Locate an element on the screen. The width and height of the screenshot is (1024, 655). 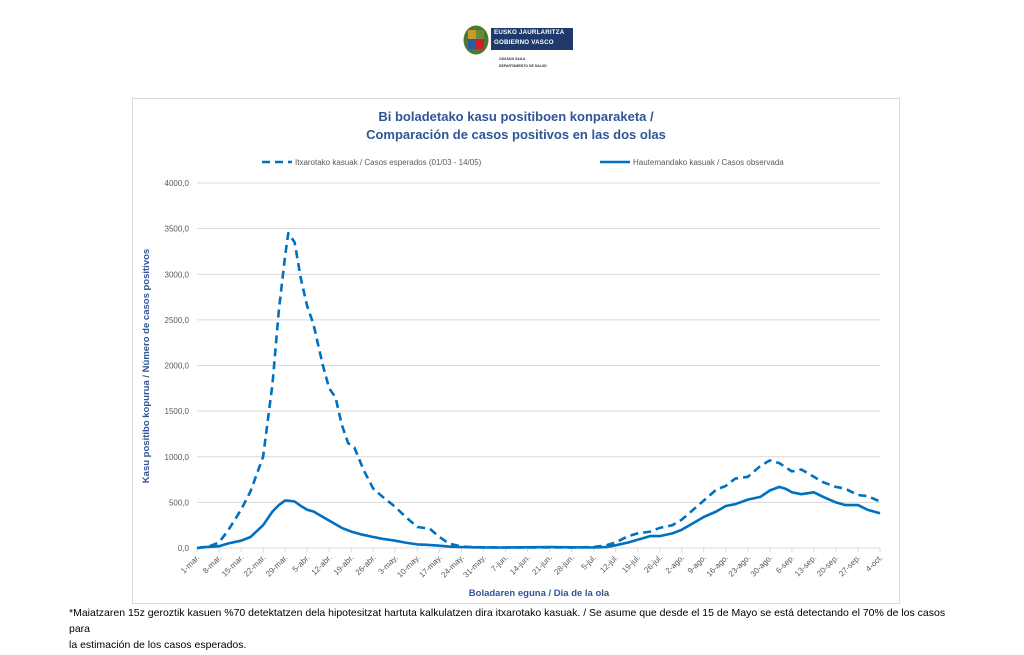
y-tick-label: 0,0 is located at coordinates (184, 548).